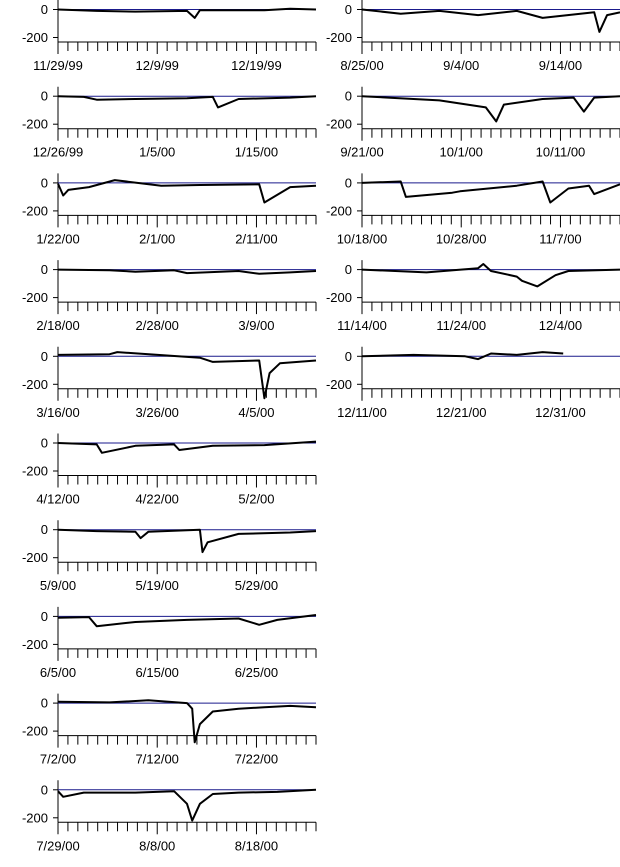 The image size is (620, 867). What do you see at coordinates (58, 759) in the screenshot?
I see `x-tick-label: 7/2/00` at bounding box center [58, 759].